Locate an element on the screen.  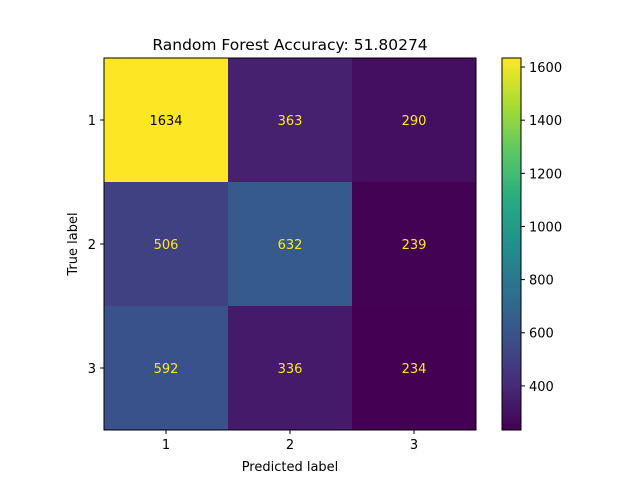
x-axis-ticks: 1 2 3 is located at coordinates (290, 441).